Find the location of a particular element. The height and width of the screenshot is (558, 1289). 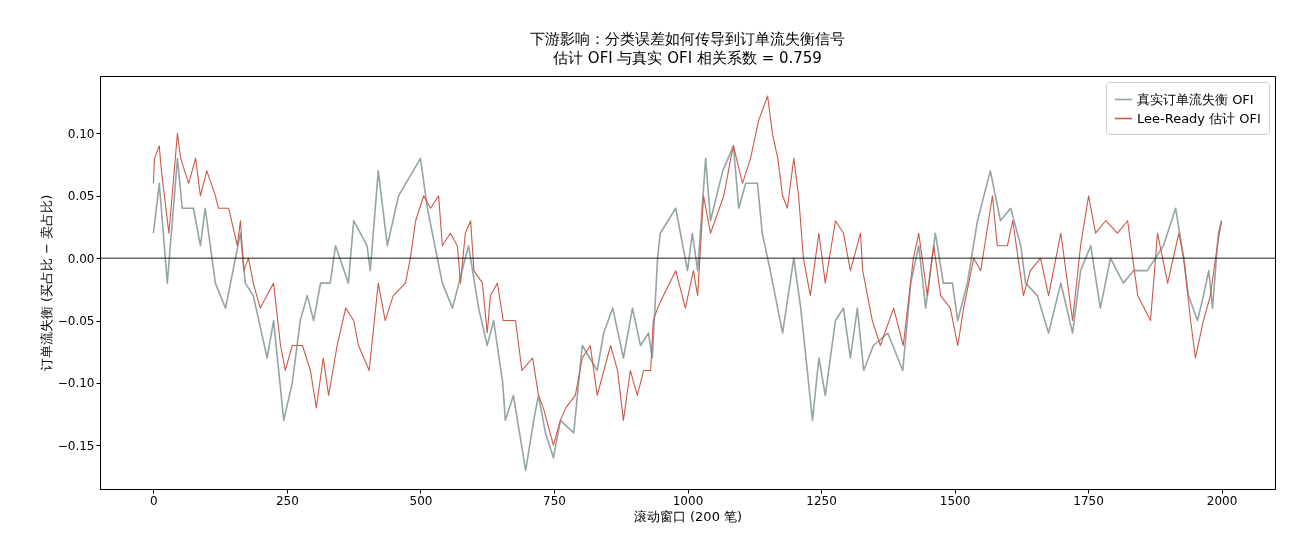

x-tick-label: 1250 is located at coordinates (821, 500).